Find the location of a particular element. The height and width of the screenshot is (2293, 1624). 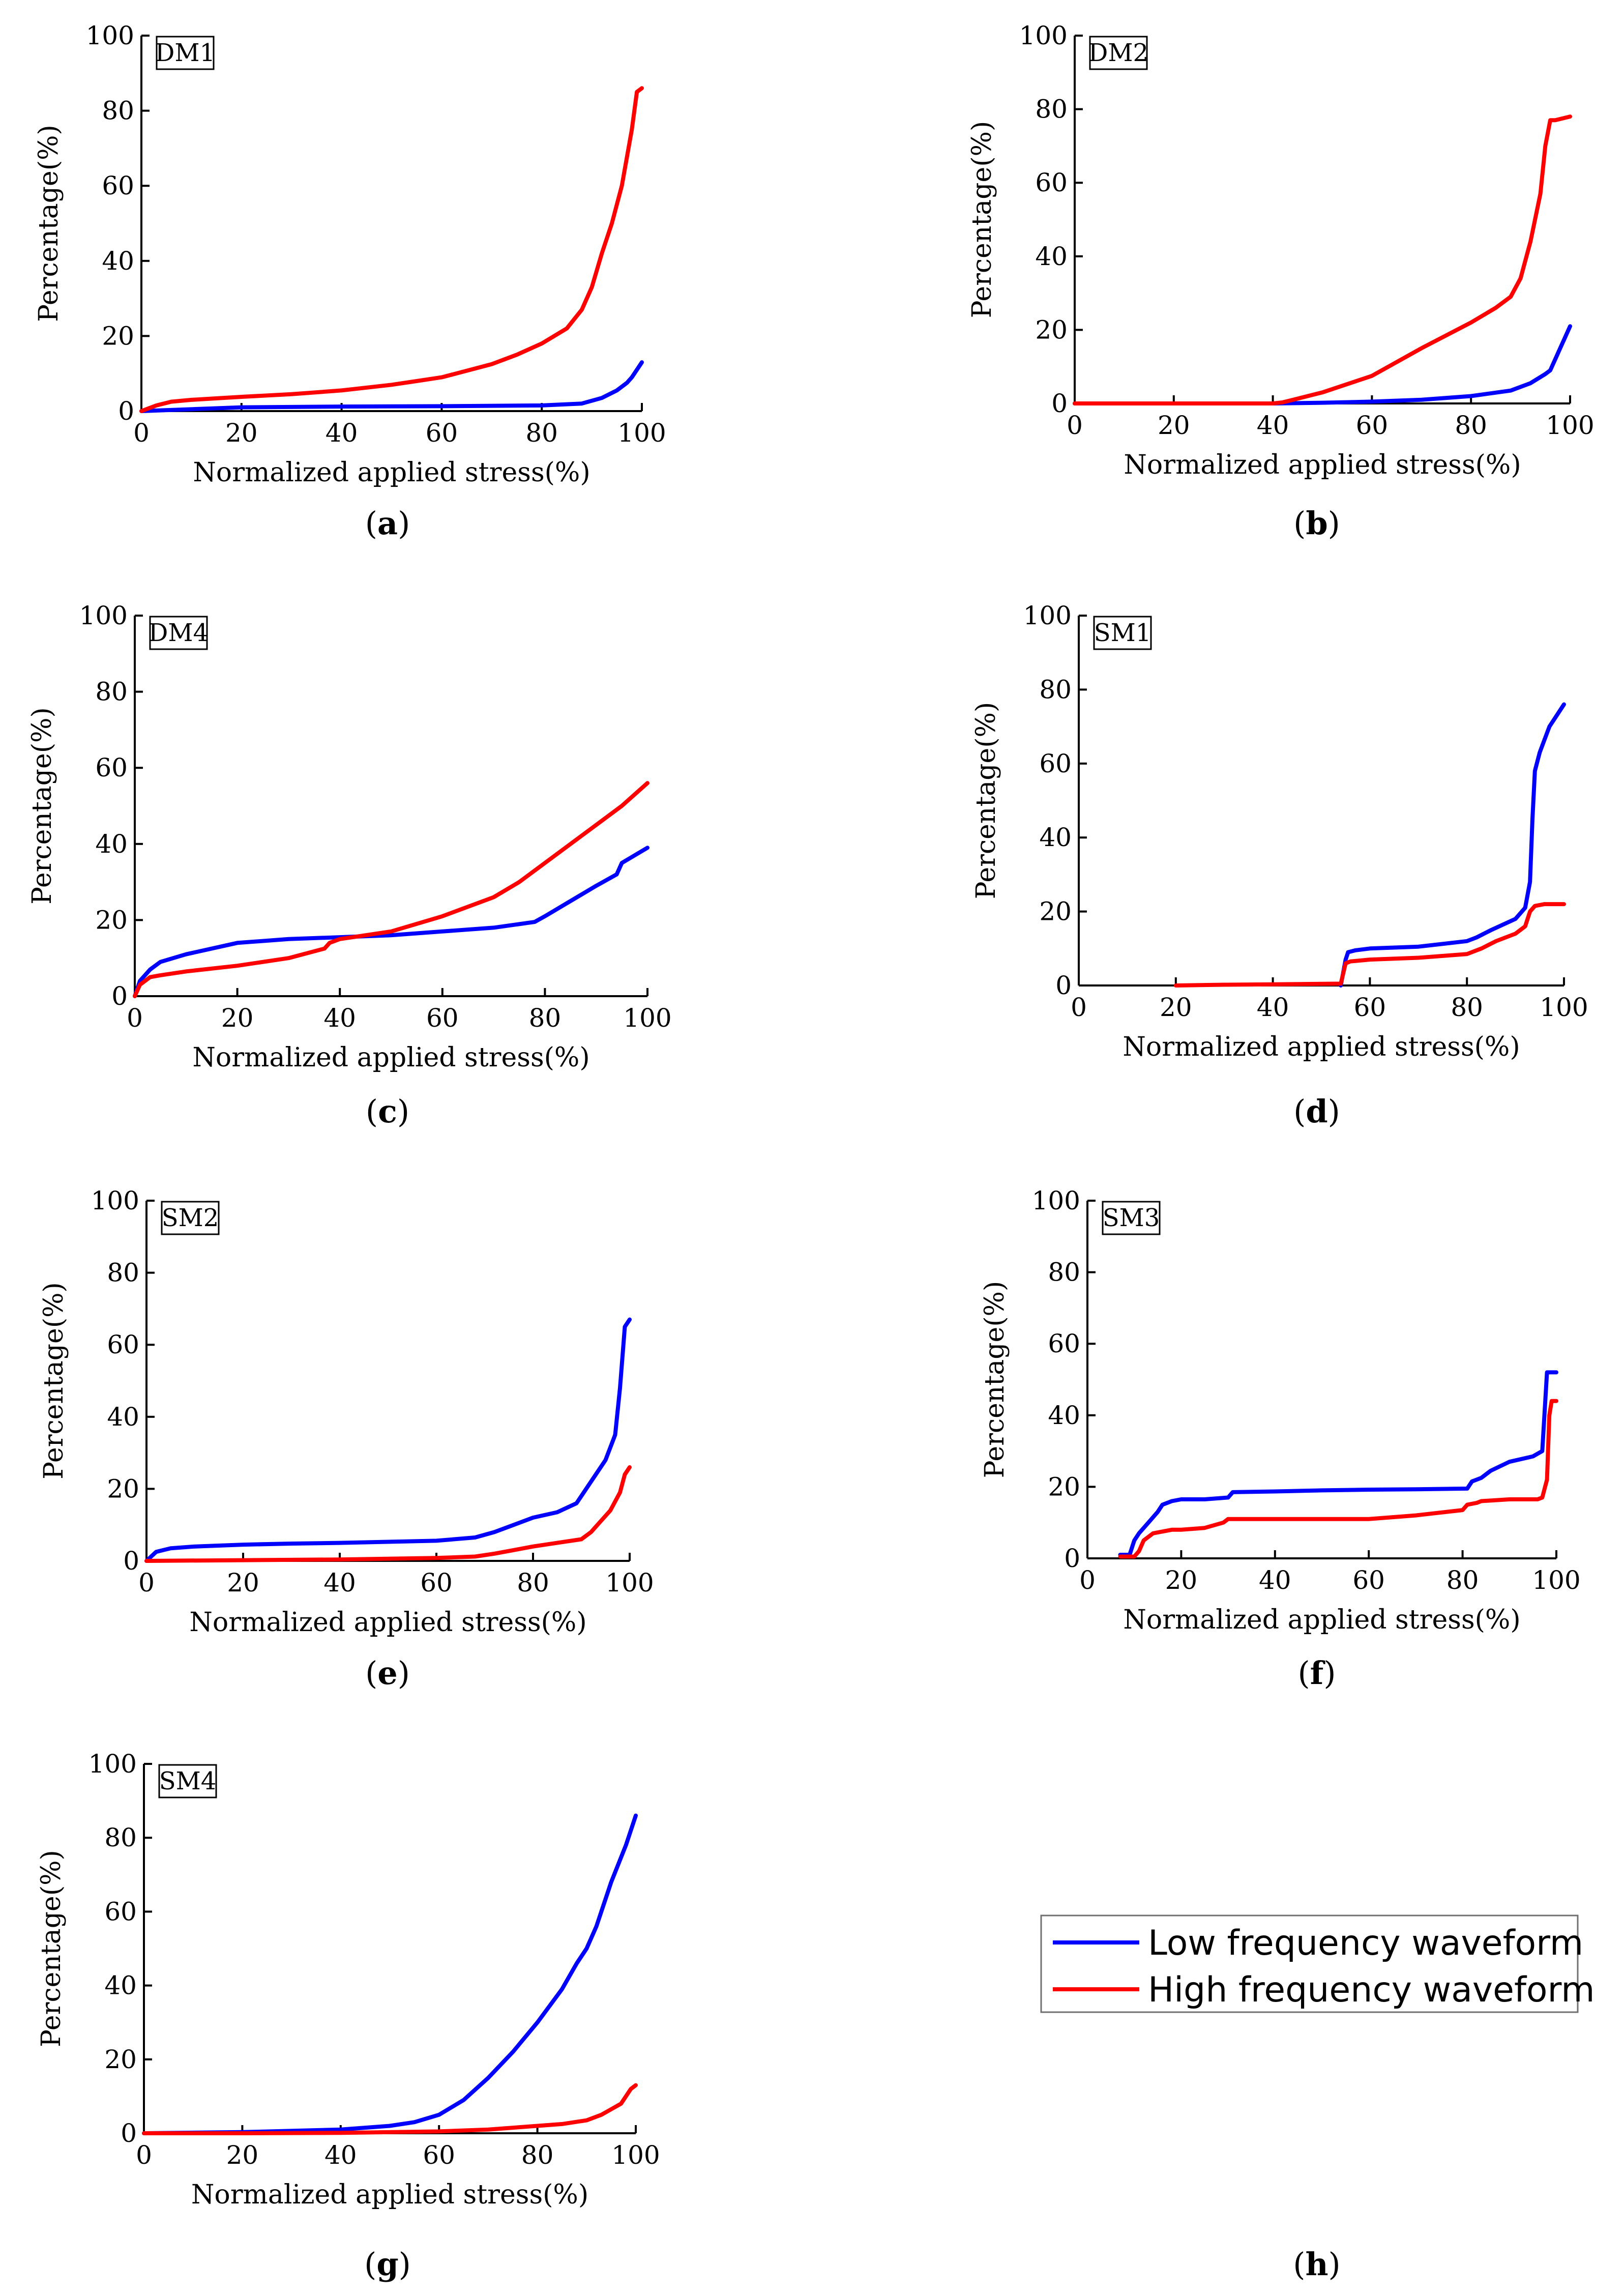

panel-caption-e: (e) is located at coordinates (387, 1673).